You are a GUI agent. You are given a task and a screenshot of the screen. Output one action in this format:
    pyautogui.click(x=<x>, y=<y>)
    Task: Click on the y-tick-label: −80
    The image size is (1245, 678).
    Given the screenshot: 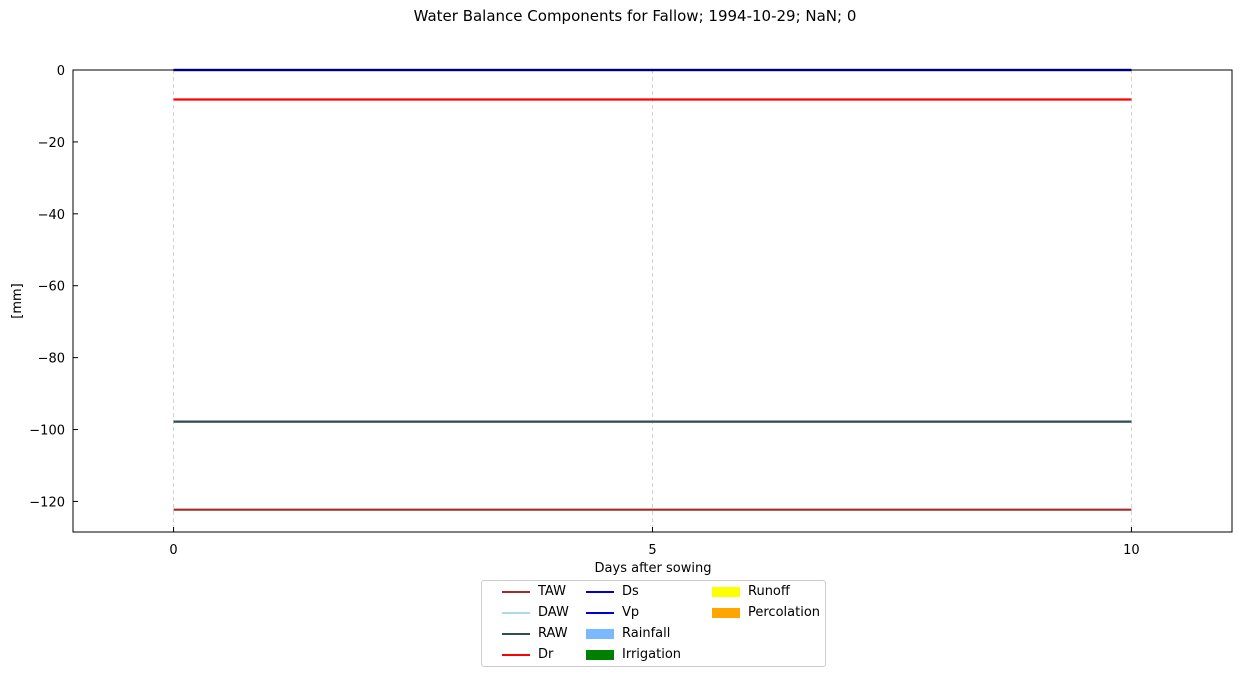 What is the action you would take?
    pyautogui.click(x=51, y=359)
    